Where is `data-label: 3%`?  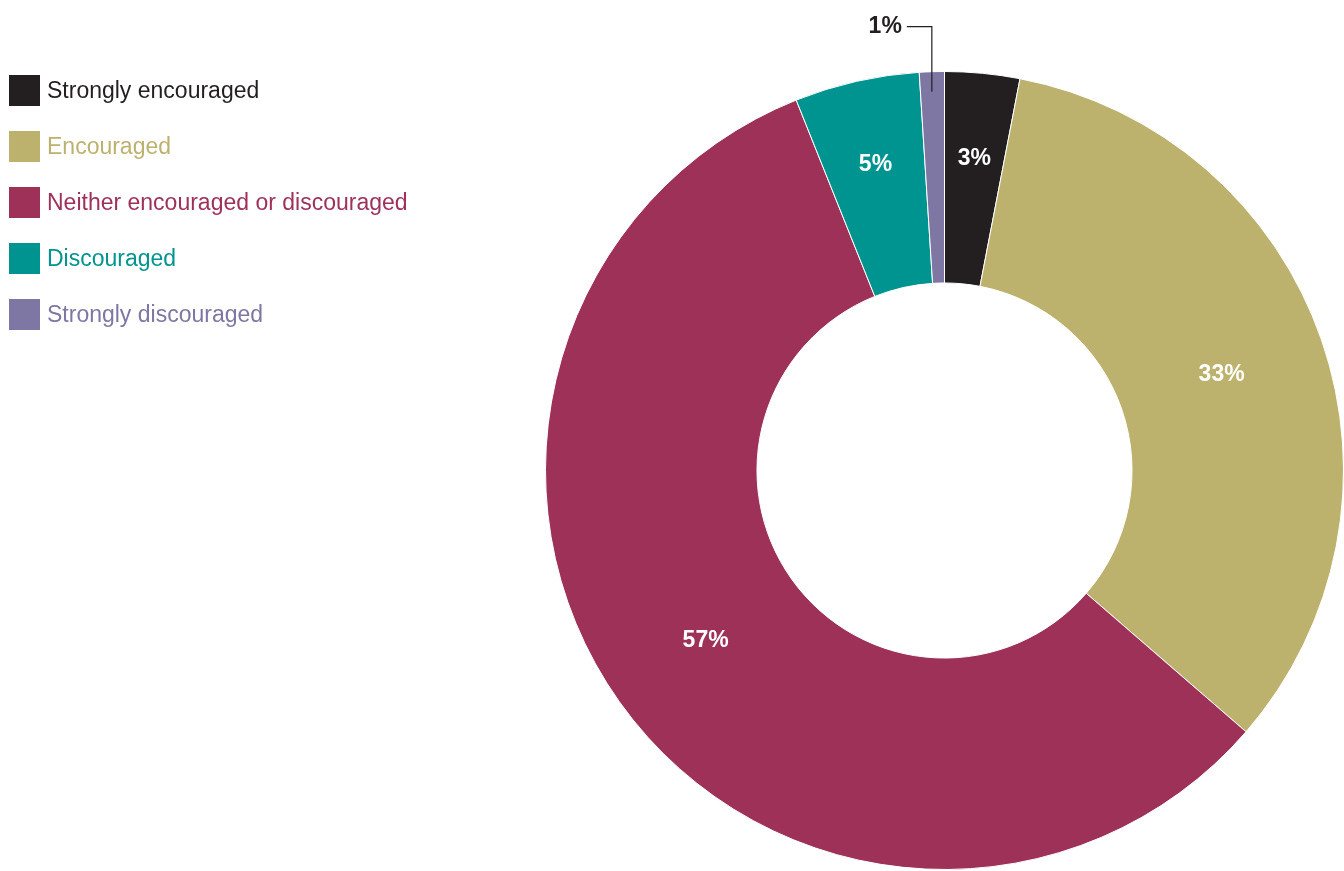 data-label: 3% is located at coordinates (974, 157).